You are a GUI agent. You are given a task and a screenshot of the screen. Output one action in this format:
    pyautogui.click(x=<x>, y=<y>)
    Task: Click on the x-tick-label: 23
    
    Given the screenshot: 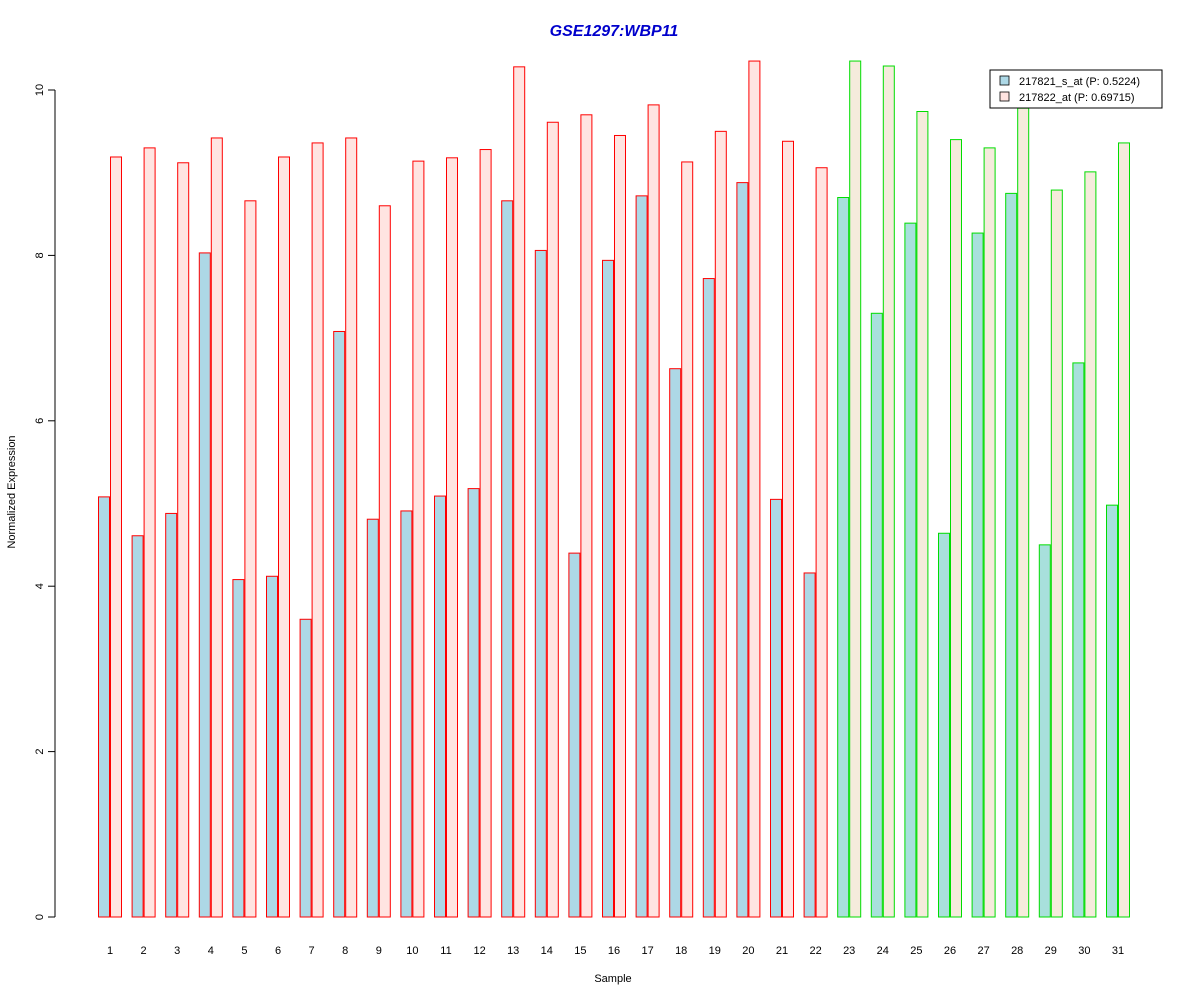 What is the action you would take?
    pyautogui.click(x=849, y=951)
    